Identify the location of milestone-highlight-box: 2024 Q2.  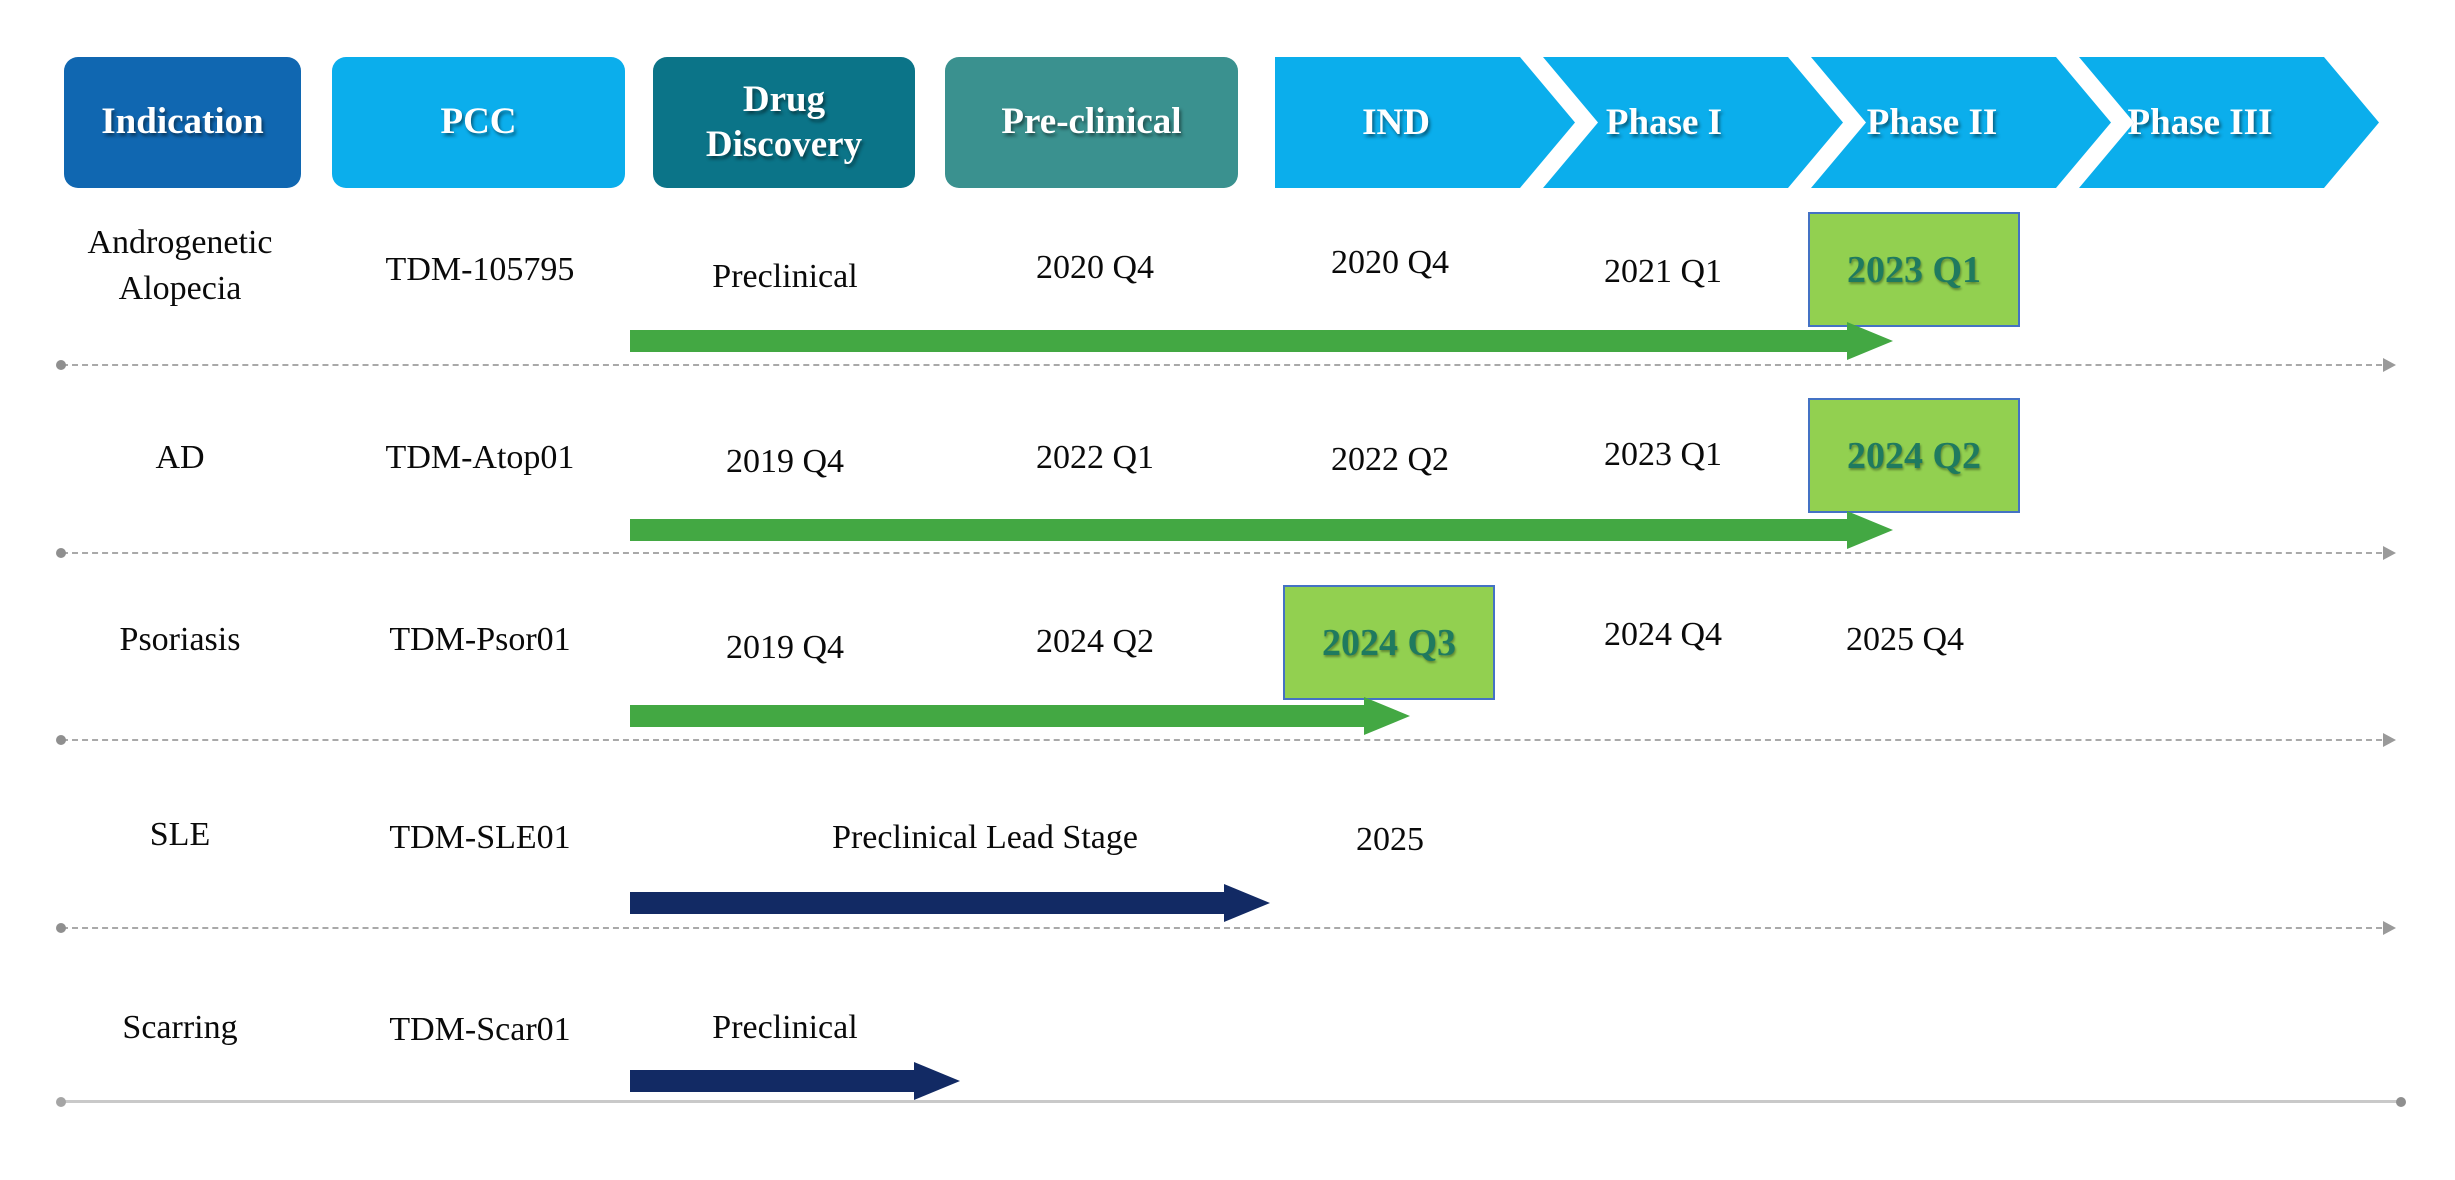
(1914, 455).